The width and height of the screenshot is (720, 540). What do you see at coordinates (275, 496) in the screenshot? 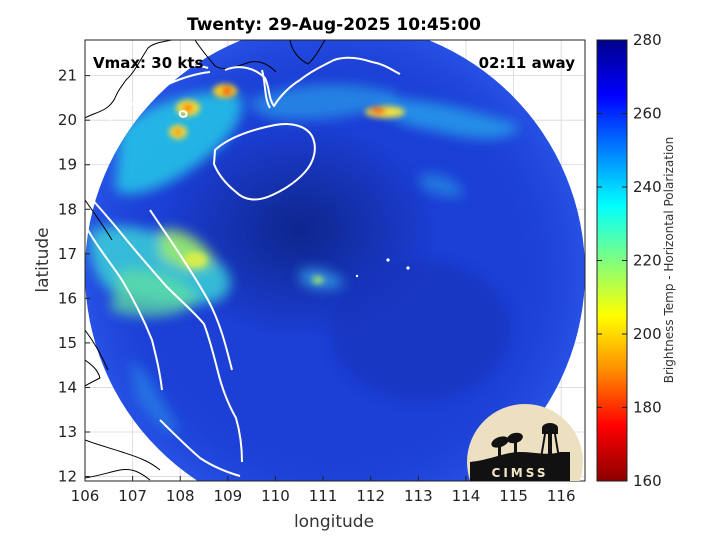
I see `x-tick-label: 110` at bounding box center [275, 496].